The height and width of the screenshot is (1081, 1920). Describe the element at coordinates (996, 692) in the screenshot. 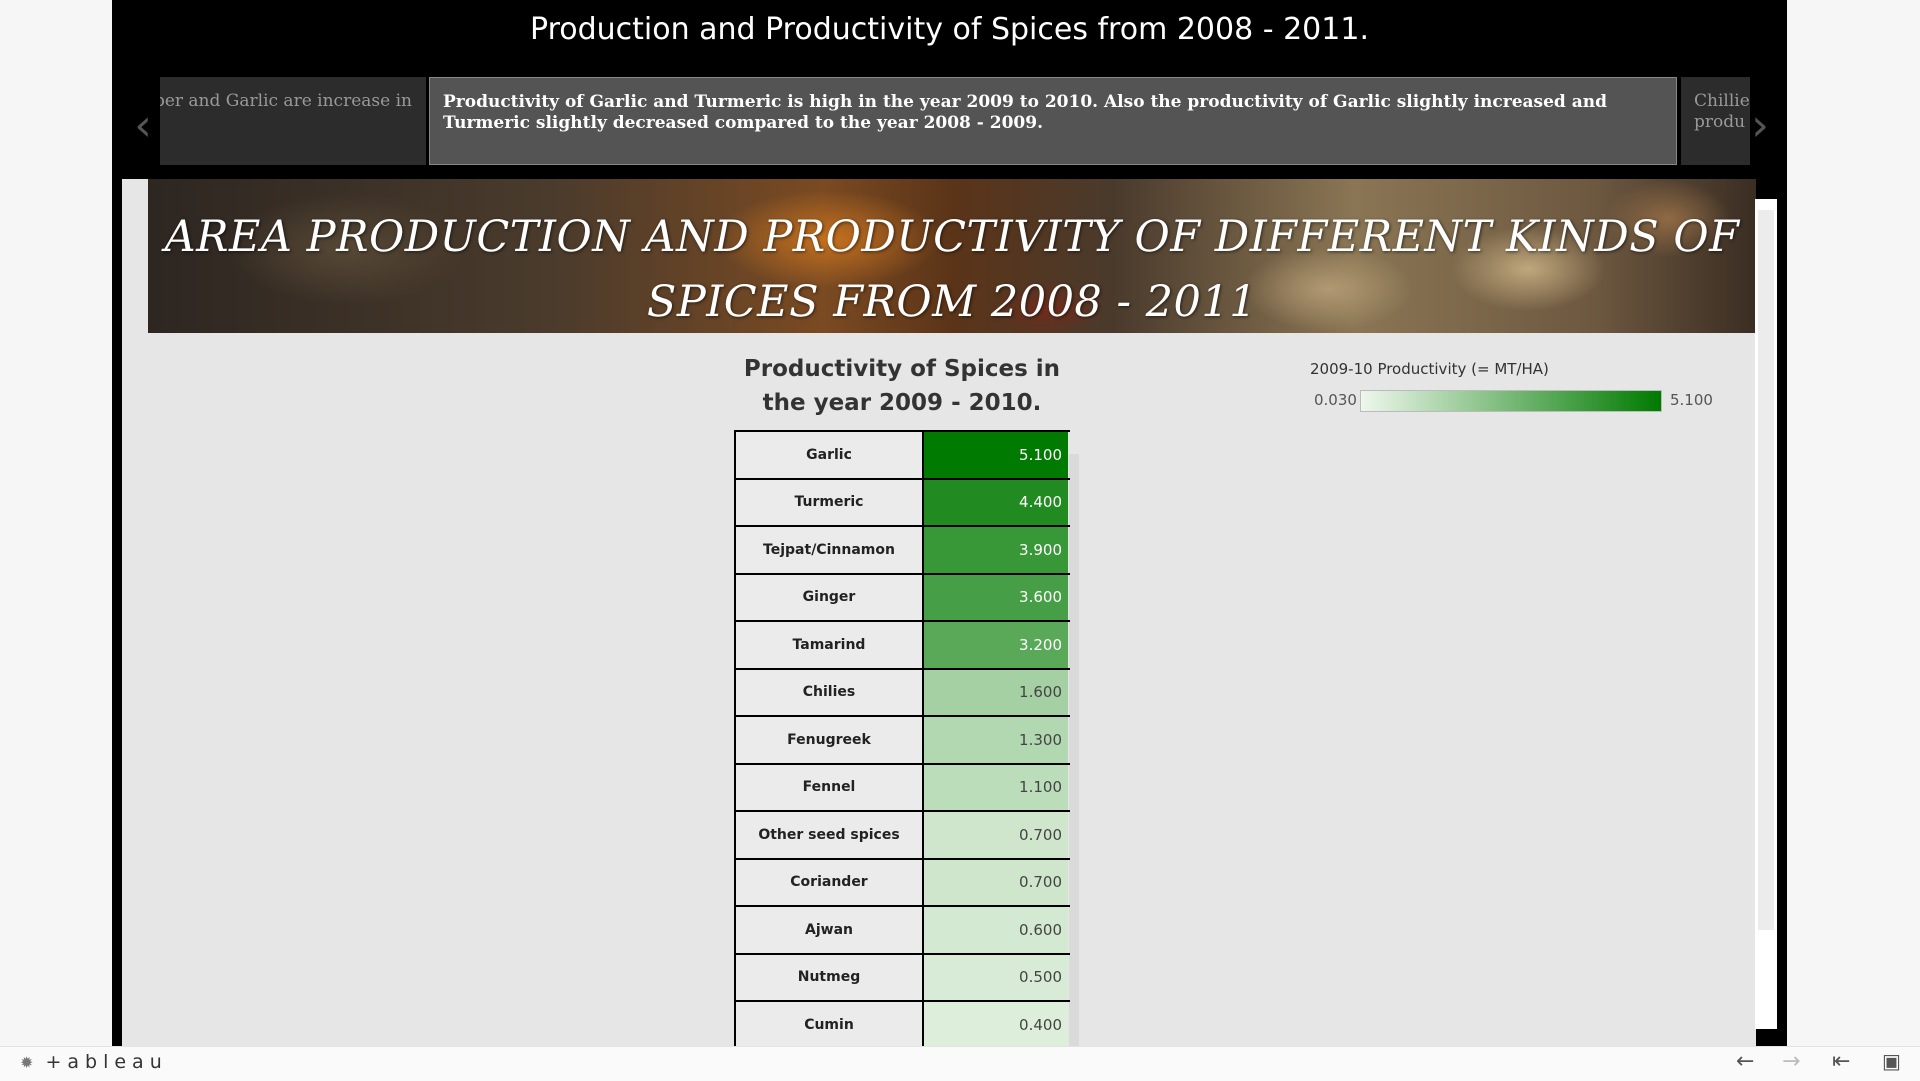

I see `value-cell: 1.600` at that location.